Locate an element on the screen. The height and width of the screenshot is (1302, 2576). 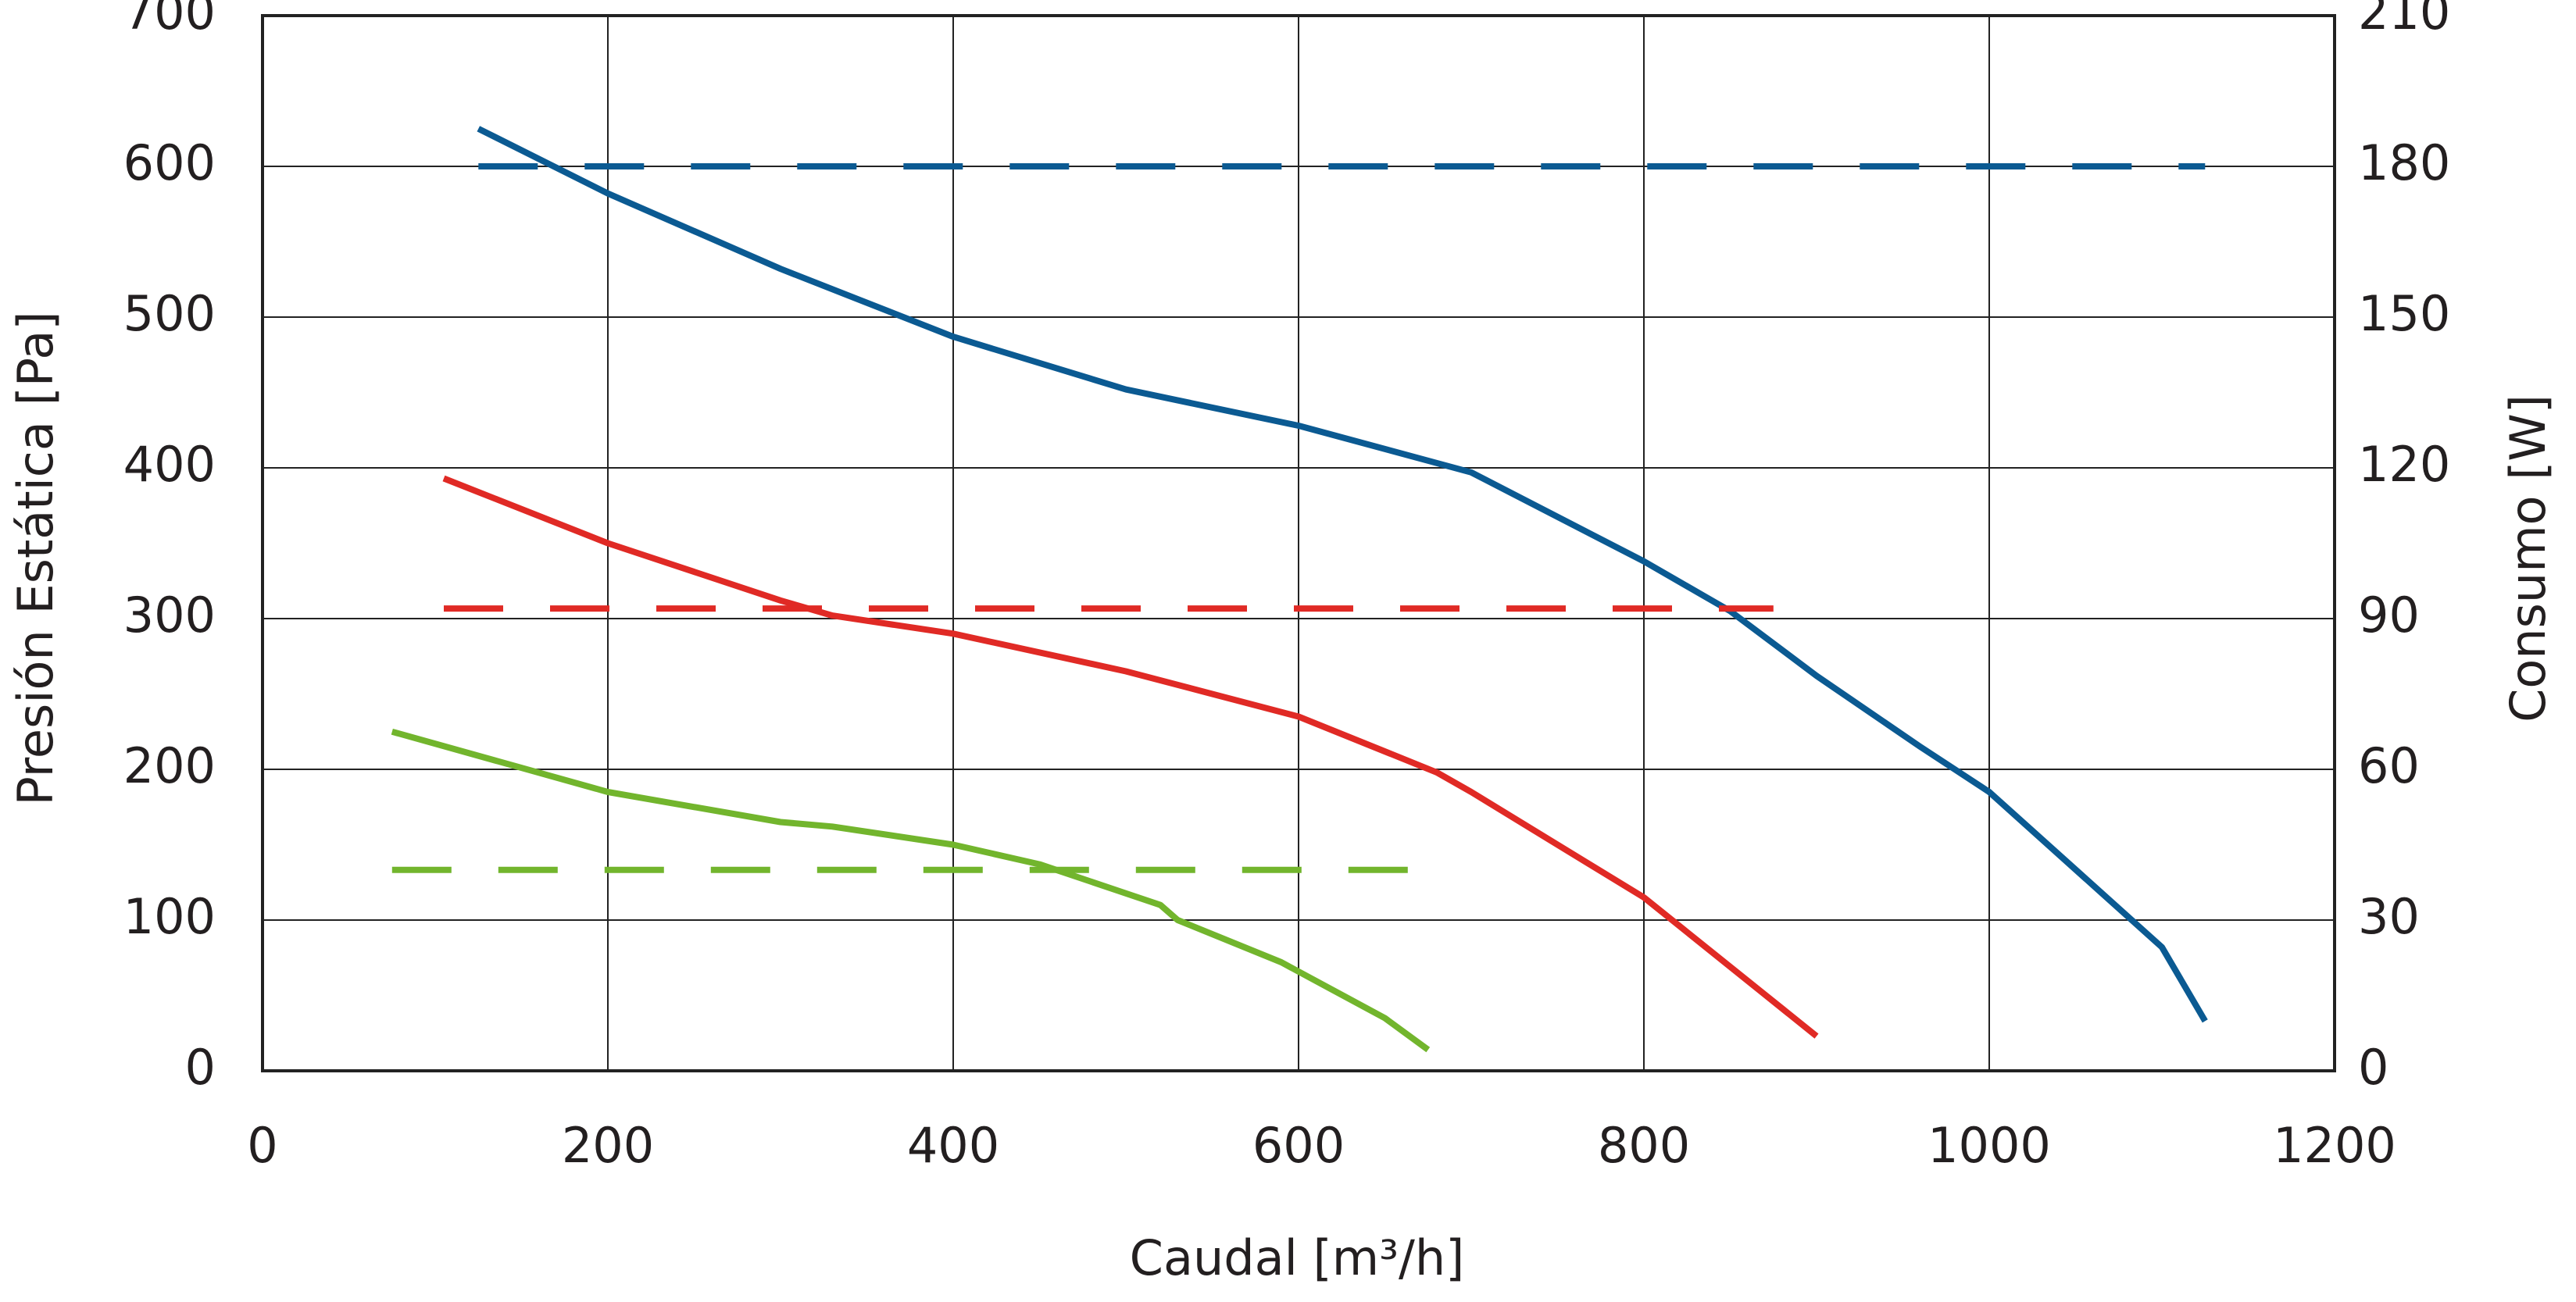
y2-tick-label: 60 is located at coordinates (2389, 765).